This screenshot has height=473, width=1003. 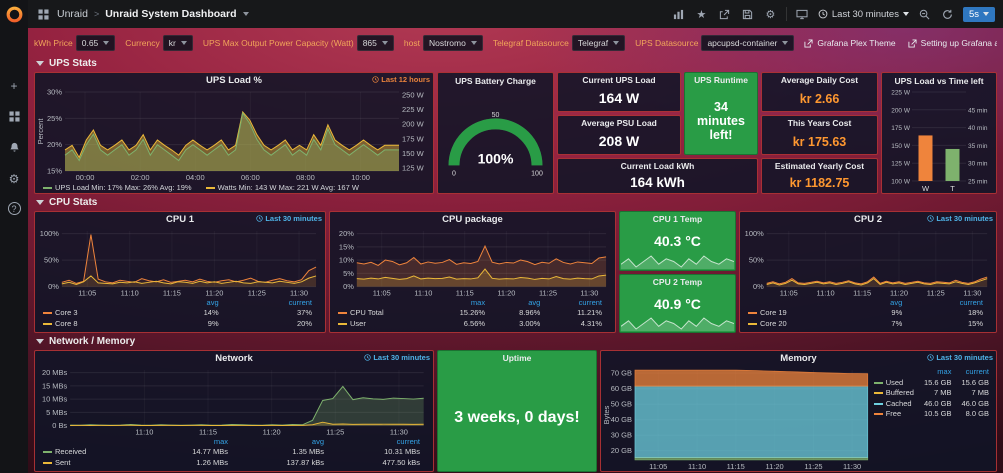 What do you see at coordinates (926, 188) in the screenshot?
I see `svg-text: W` at bounding box center [926, 188].